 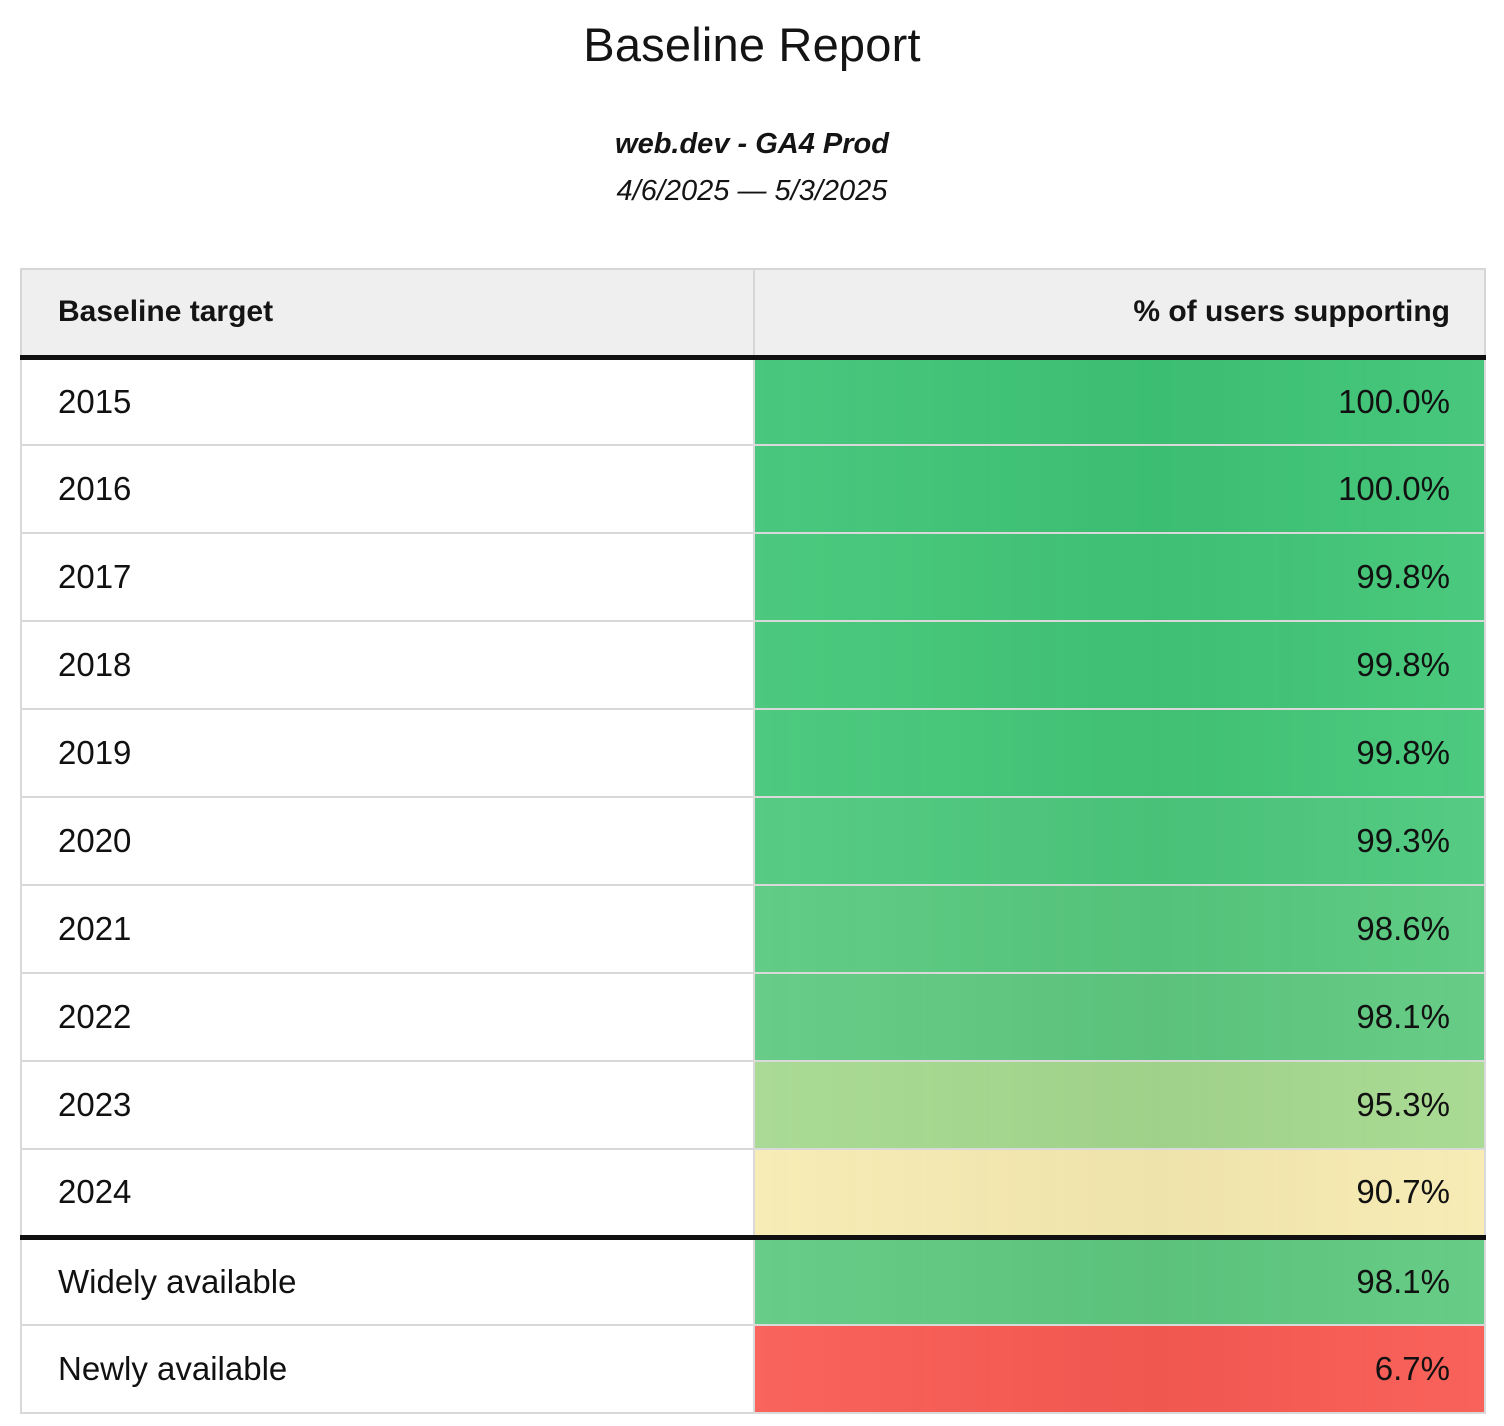 What do you see at coordinates (1119, 929) in the screenshot?
I see `percent-value-cell: 98.6%` at bounding box center [1119, 929].